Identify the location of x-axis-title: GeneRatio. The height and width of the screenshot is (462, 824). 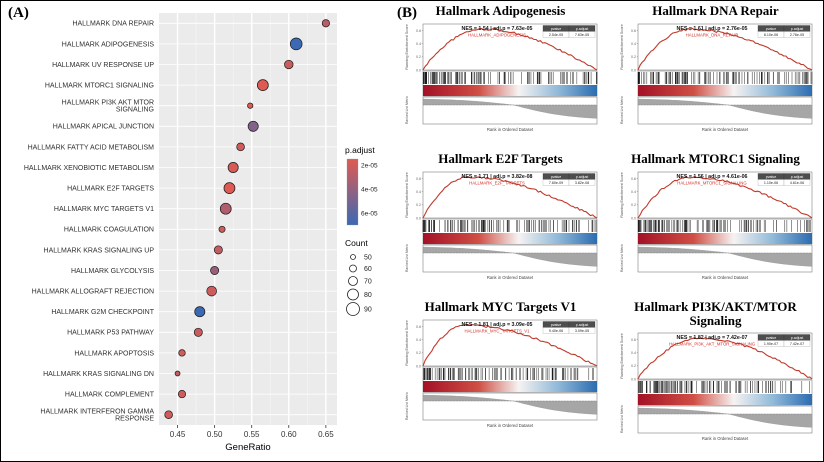
(247, 447).